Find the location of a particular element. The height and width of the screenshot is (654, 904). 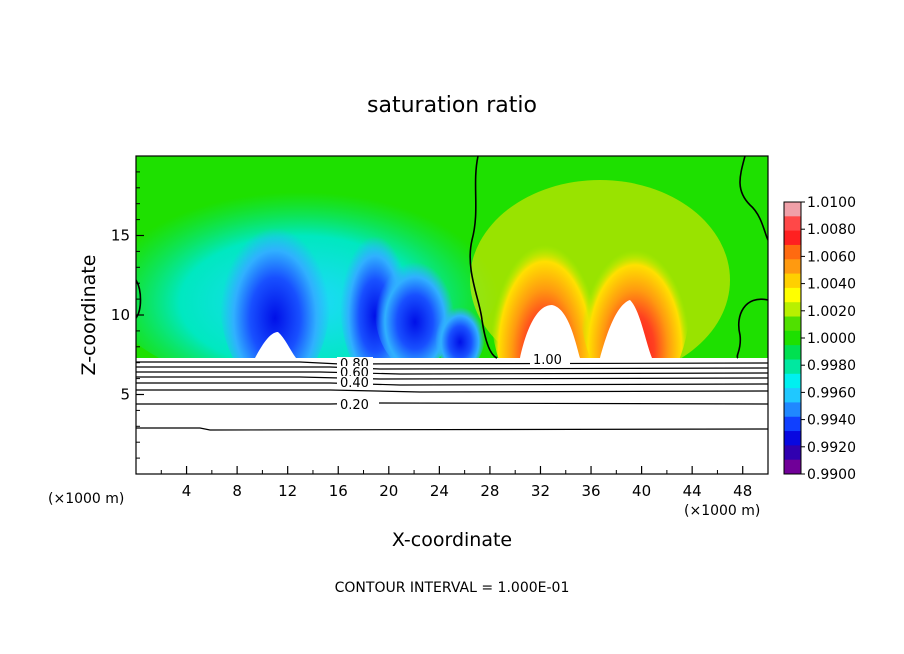

x-unit-left: (×1000 m) is located at coordinates (86, 499).